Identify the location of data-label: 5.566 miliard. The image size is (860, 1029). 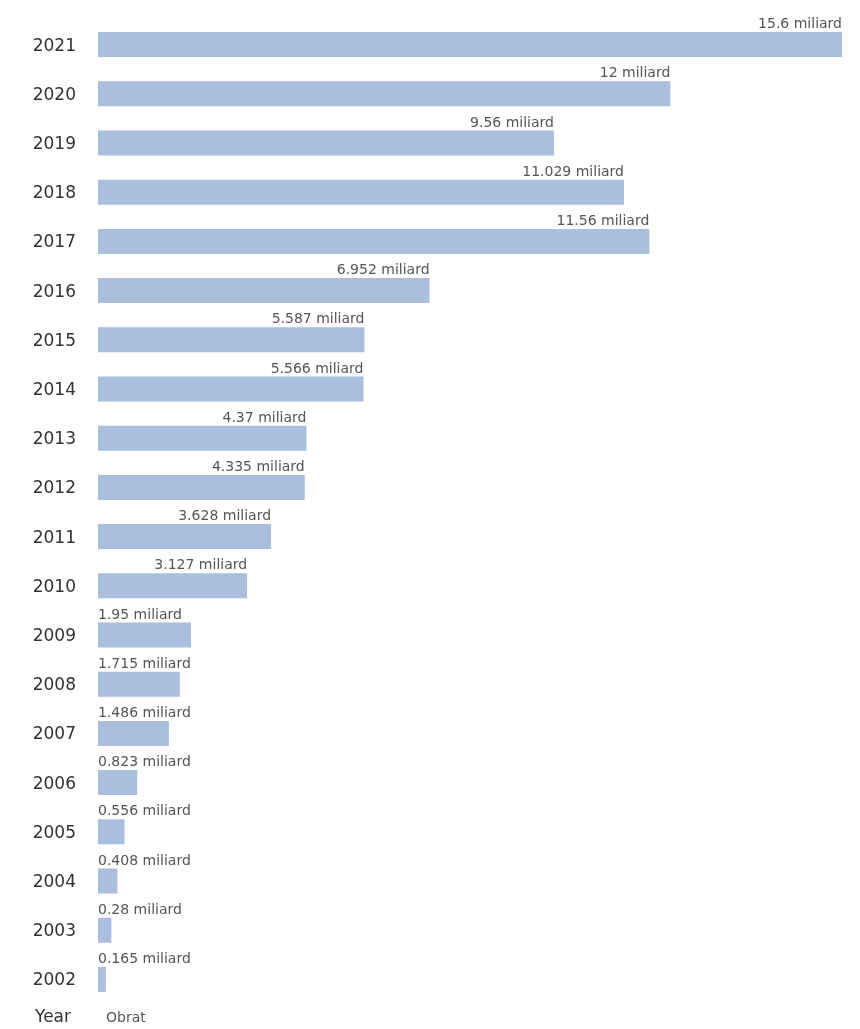
(317, 367).